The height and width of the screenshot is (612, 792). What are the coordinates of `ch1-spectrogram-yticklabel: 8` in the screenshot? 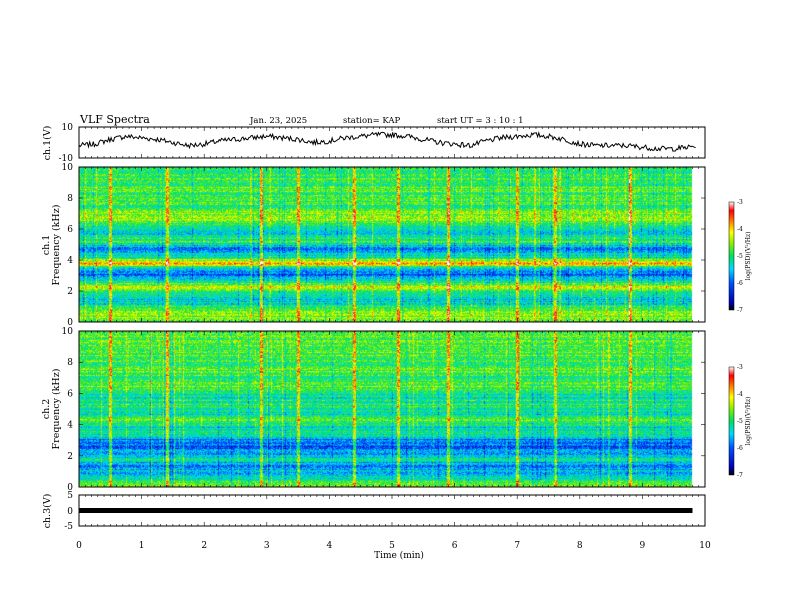 It's located at (70, 199).